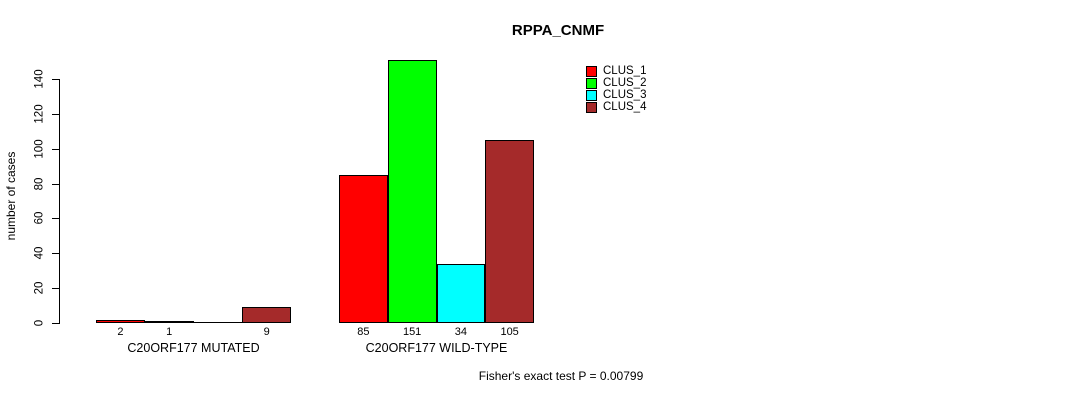  Describe the element at coordinates (266, 332) in the screenshot. I see `bar-value-label: 9` at that location.